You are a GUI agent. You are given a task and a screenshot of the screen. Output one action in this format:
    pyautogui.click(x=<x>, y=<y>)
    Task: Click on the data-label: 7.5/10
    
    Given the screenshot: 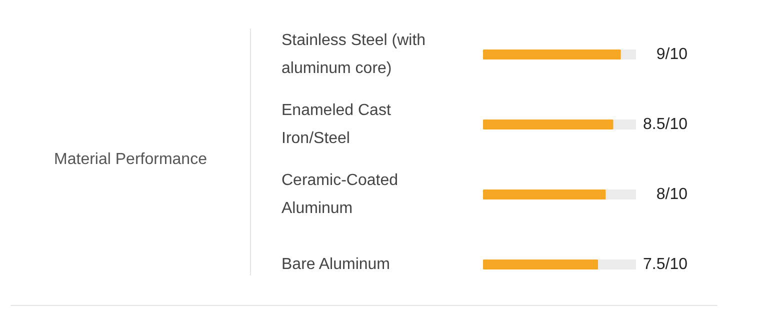 What is the action you would take?
    pyautogui.click(x=665, y=264)
    